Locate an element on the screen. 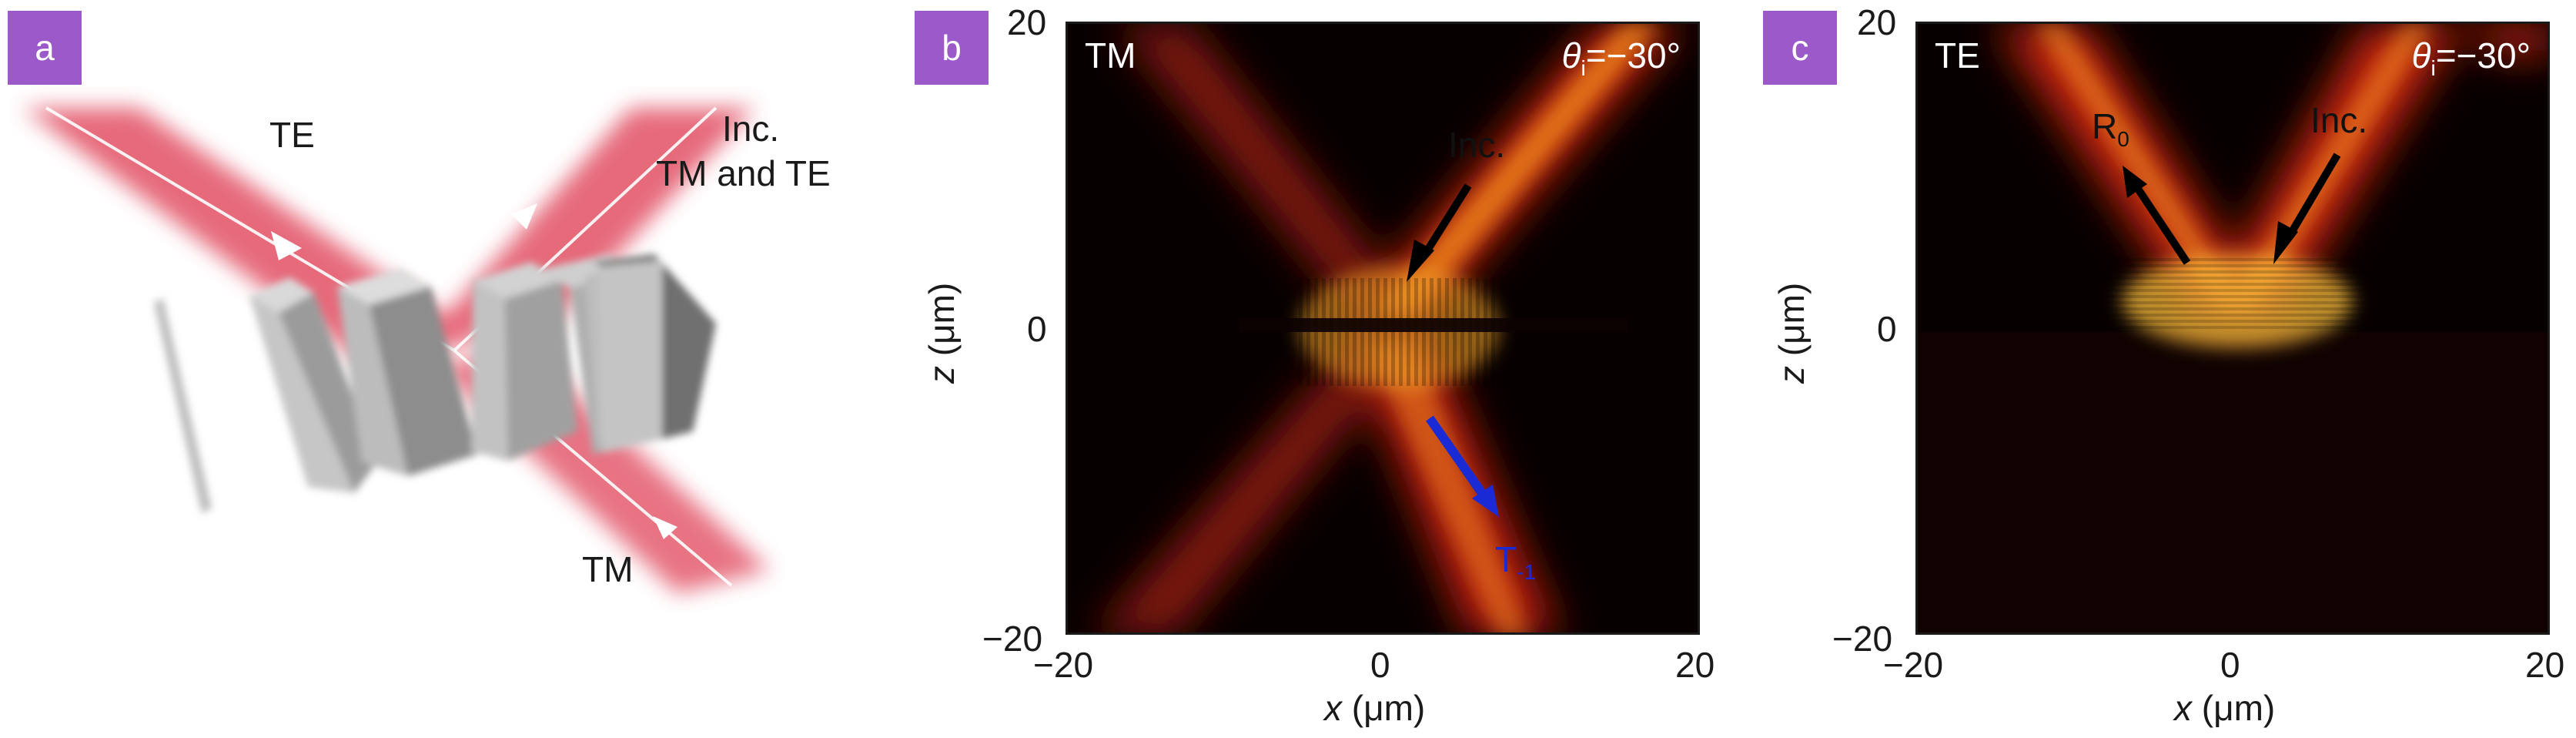 The height and width of the screenshot is (738, 2576). panel-c-angle-sub: i is located at coordinates (2433, 68).